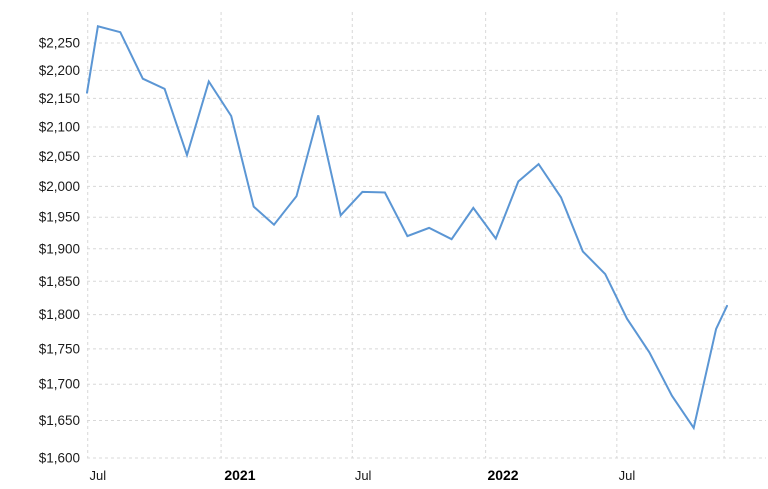 This screenshot has height=489, width=768. I want to click on y-axis-tick-label: $1,700, so click(59, 384).